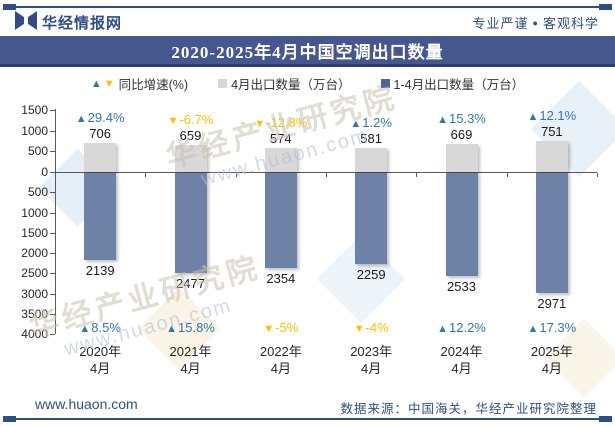  What do you see at coordinates (552, 304) in the screenshot?
I see `cumulative-value-label: 2971` at bounding box center [552, 304].